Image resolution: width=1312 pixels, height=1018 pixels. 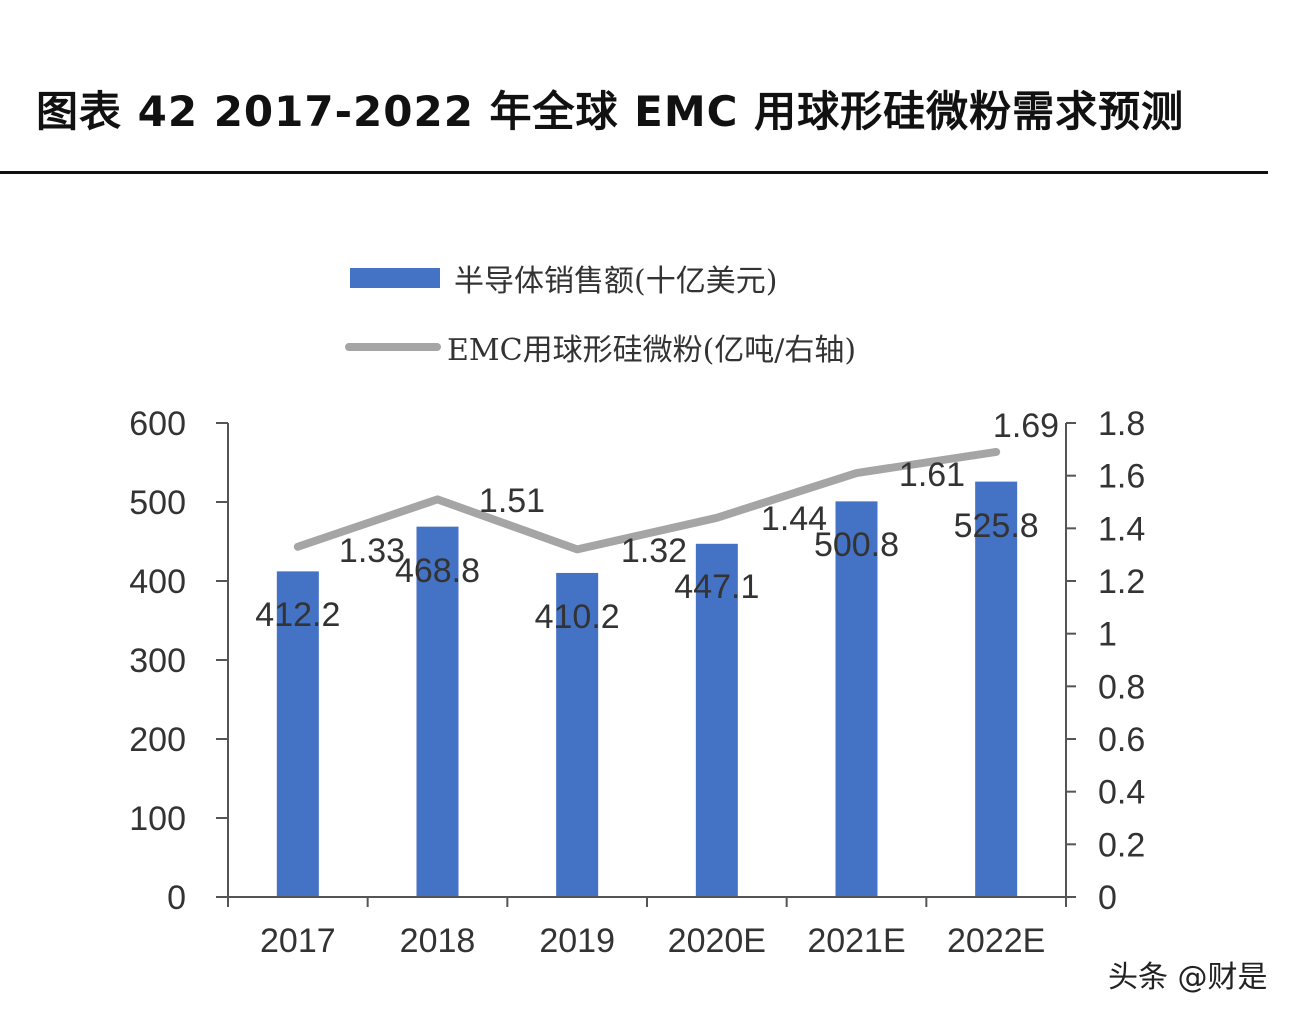 I want to click on bar-data-label-2021E: 500.8, so click(x=856, y=545).